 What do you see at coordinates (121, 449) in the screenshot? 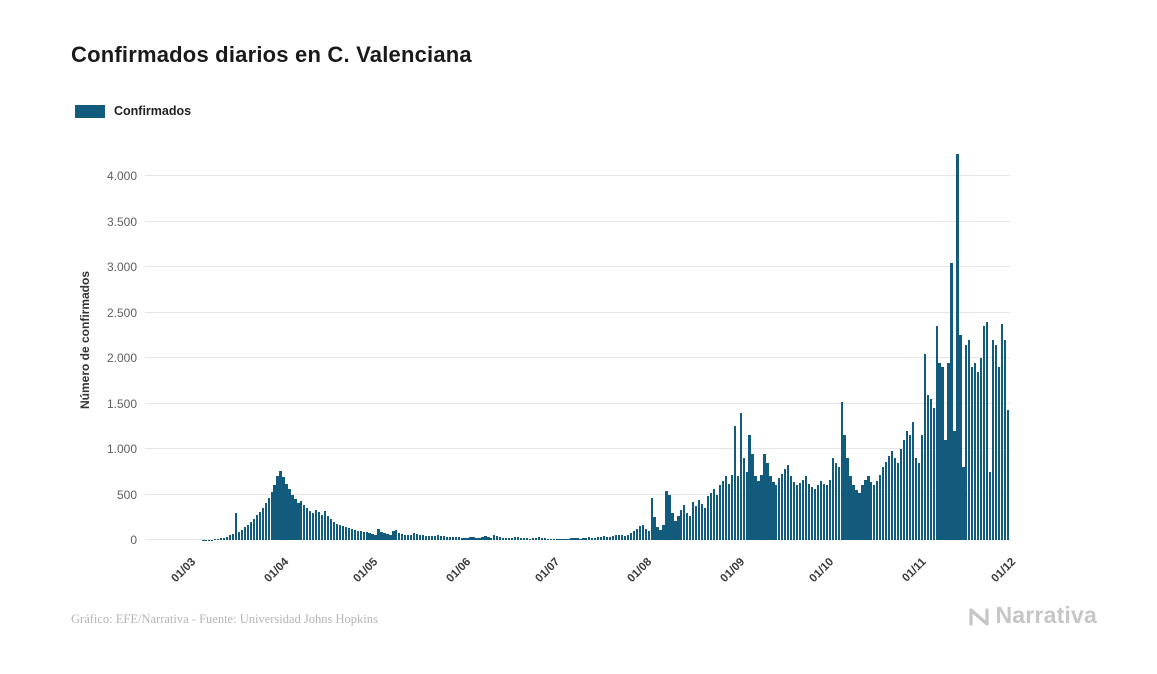
I see `y-tick-label: 1.000` at bounding box center [121, 449].